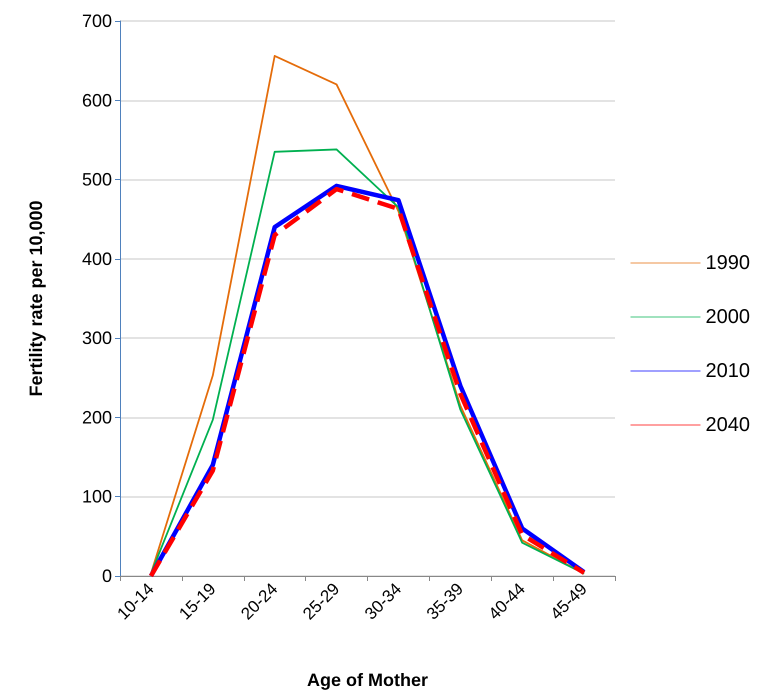 Image resolution: width=765 pixels, height=698 pixels. Describe the element at coordinates (107, 576) in the screenshot. I see `y-tick-label: 0` at that location.